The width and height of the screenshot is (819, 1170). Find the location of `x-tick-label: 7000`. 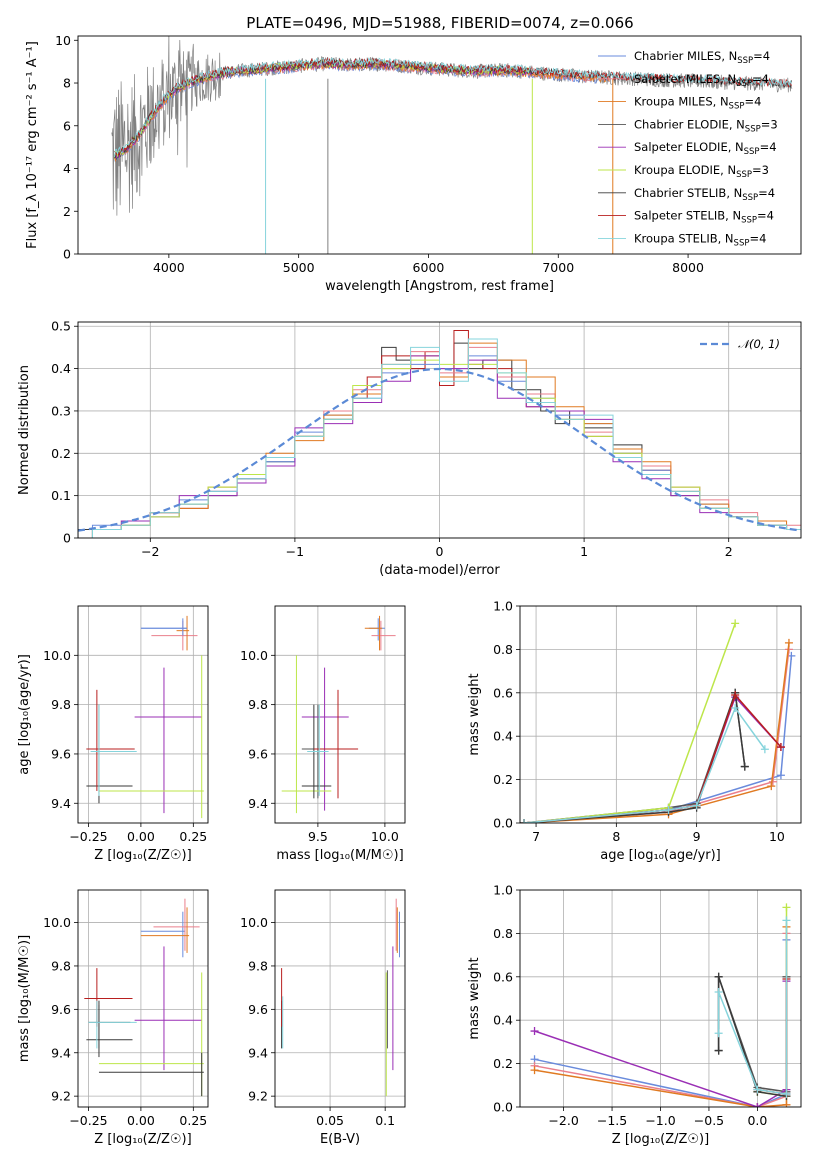

x-tick-label: 7000 is located at coordinates (558, 267).